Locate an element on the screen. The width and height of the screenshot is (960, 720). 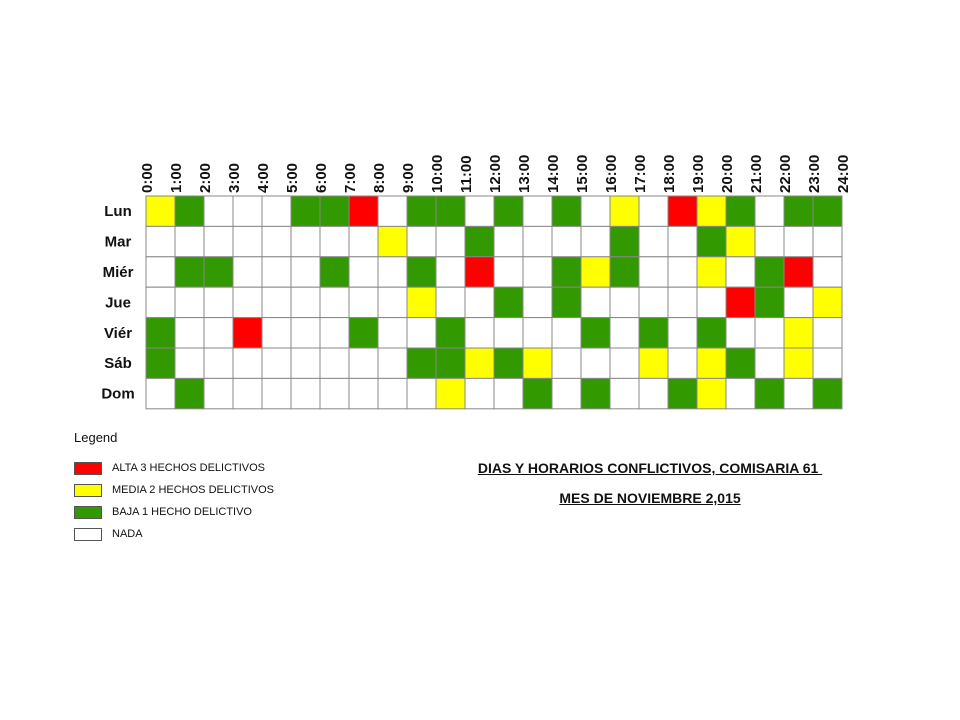
y-tick-label: Sáb is located at coordinates (118, 363).